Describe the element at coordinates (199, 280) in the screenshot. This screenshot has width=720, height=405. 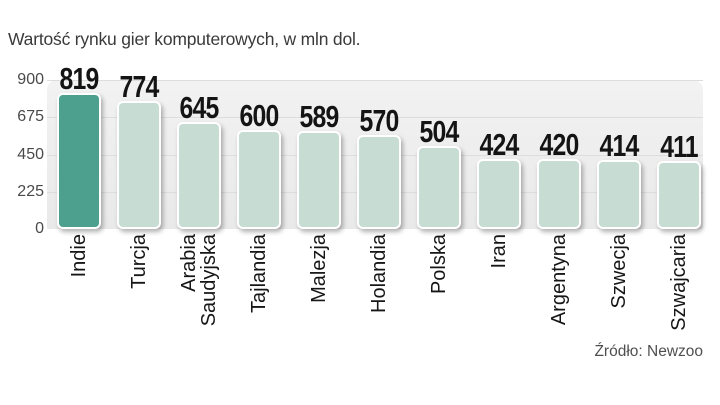
I see `bar-category-label: Arabia Saudyjska` at that location.